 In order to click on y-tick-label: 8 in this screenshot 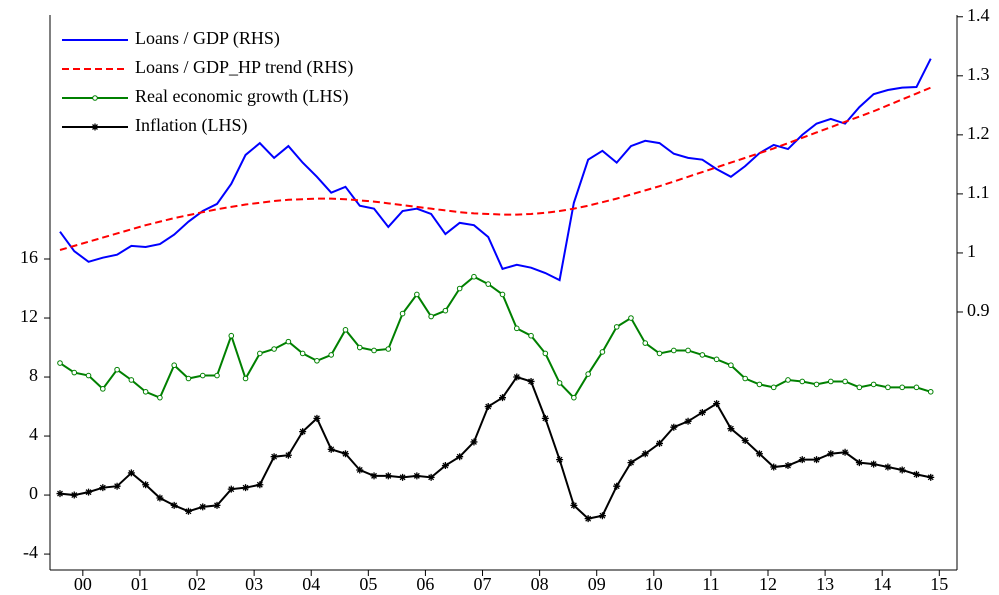, I will do `click(33, 375)`.